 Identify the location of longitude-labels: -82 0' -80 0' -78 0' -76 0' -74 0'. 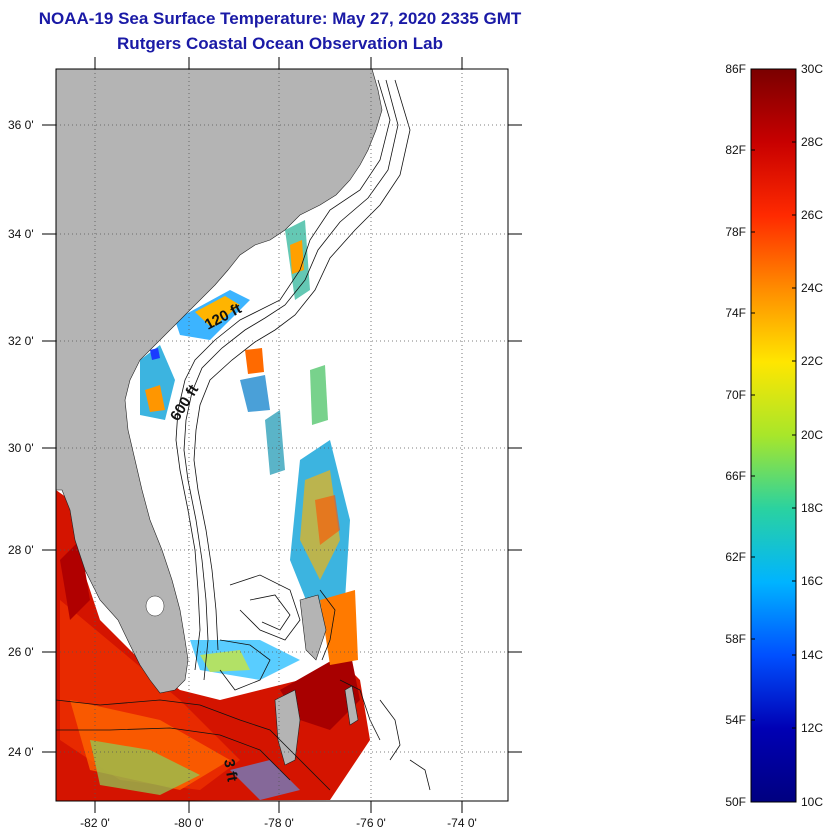
(278, 823).